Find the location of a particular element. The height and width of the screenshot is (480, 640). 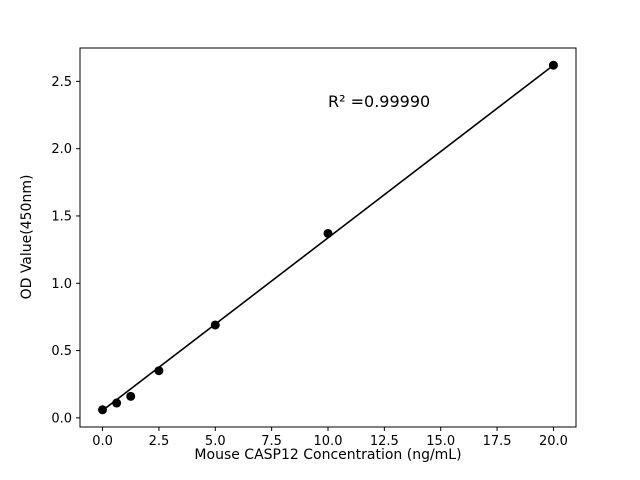

x-tick-label: 2.5 is located at coordinates (159, 441).